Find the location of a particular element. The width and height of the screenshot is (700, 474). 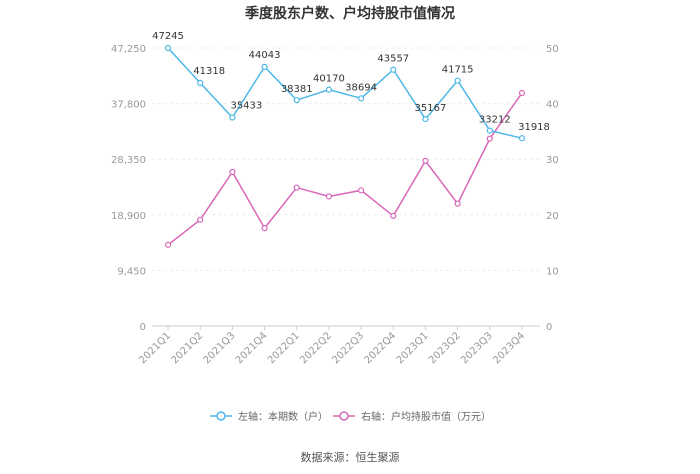

legend-item-shareholders: 左轴：本期数（户） is located at coordinates (269, 416).